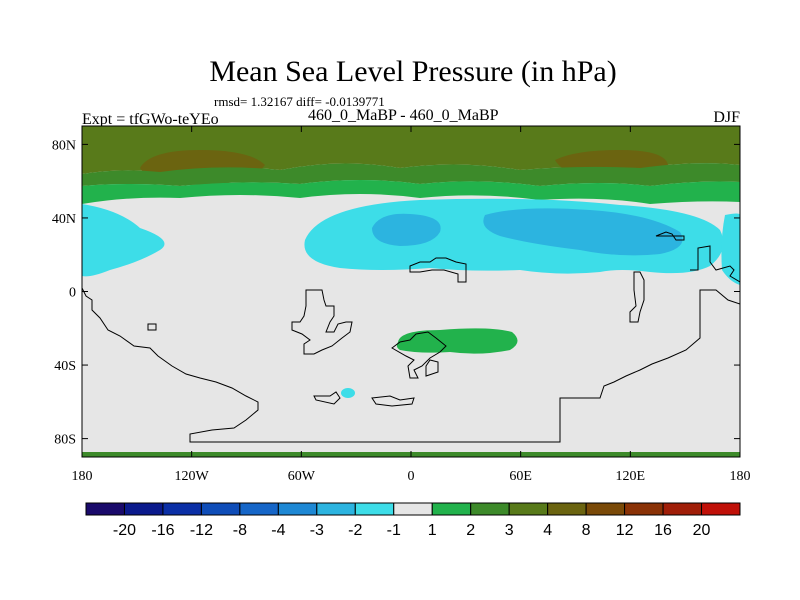 The image size is (800, 600). I want to click on coast-asia-ne, so click(670, 236).